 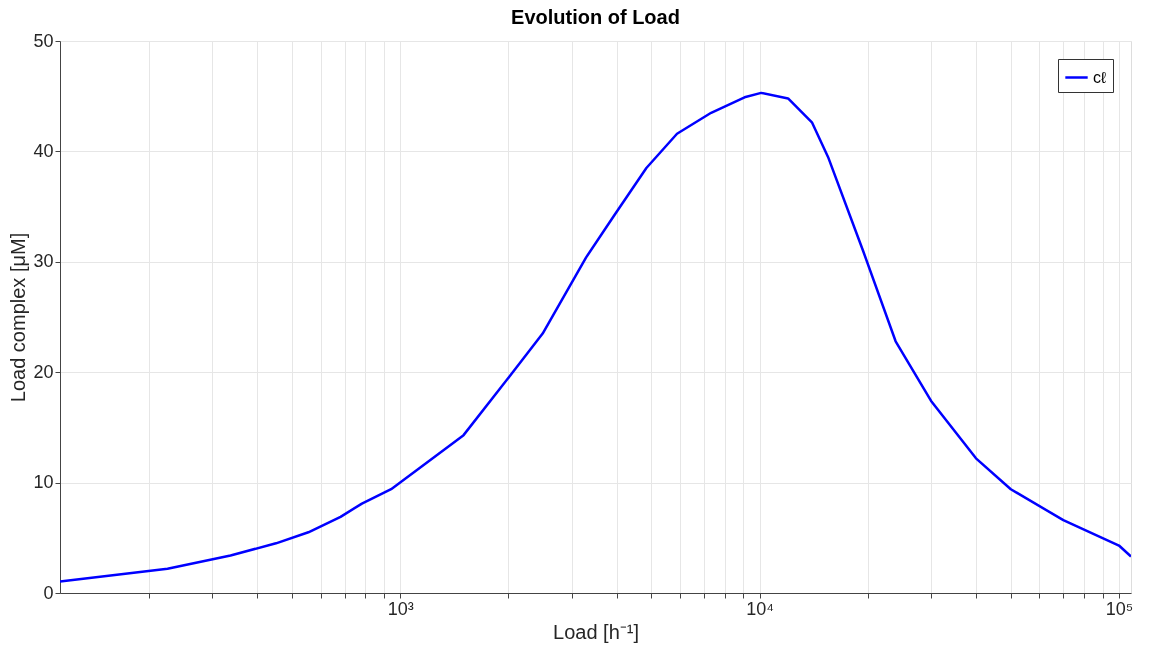 What do you see at coordinates (43, 371) in the screenshot?
I see `y-tick-label: 20` at bounding box center [43, 371].